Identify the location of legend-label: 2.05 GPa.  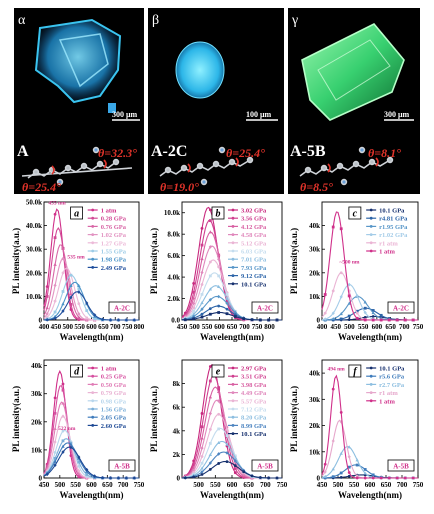
(114, 418).